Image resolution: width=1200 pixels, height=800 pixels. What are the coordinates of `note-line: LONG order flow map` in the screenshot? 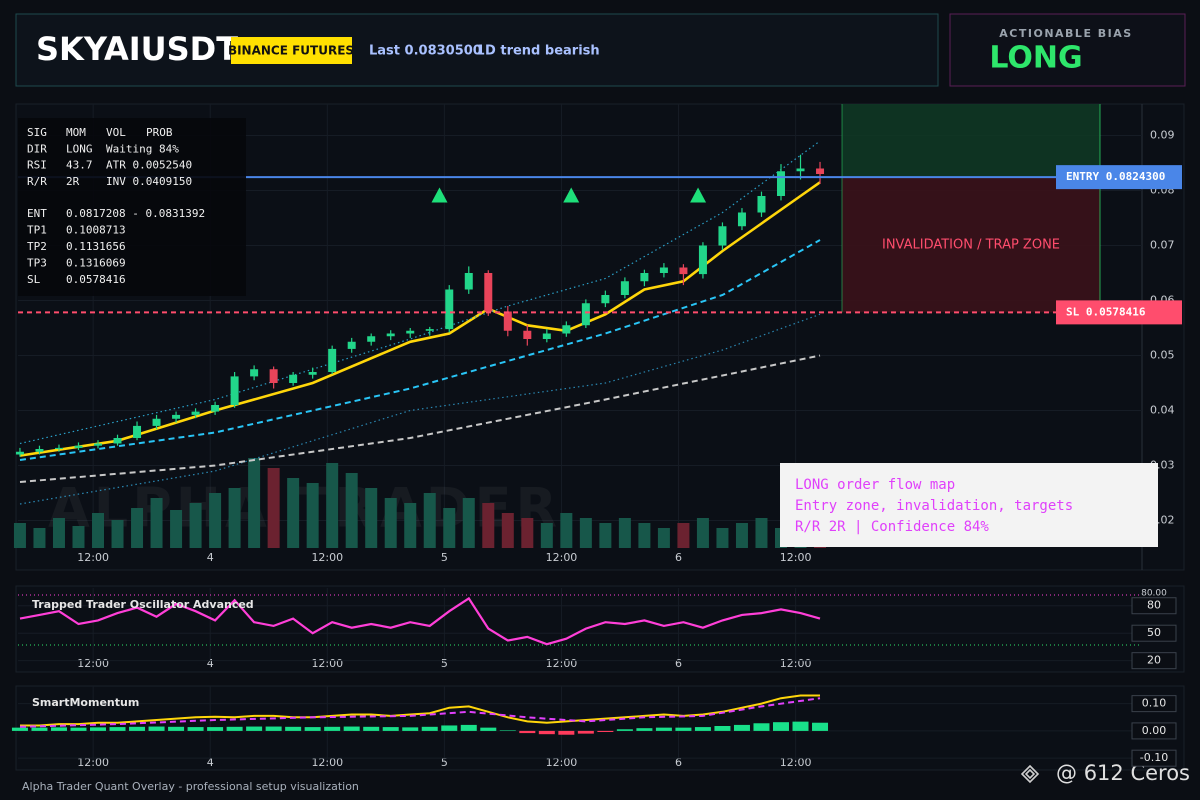 It's located at (875, 485).